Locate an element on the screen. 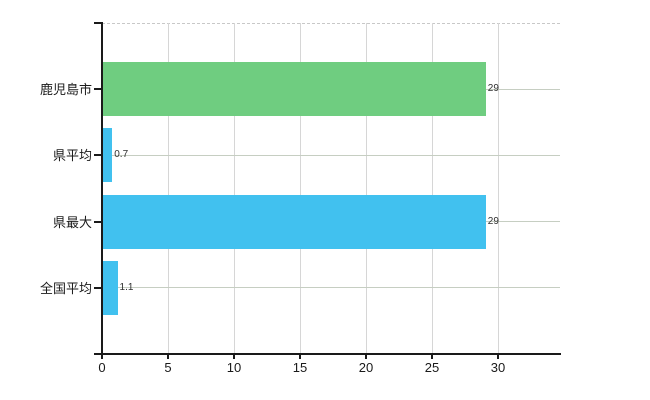 The image size is (650, 400). x-axis-tick-label: 20 is located at coordinates (366, 367).